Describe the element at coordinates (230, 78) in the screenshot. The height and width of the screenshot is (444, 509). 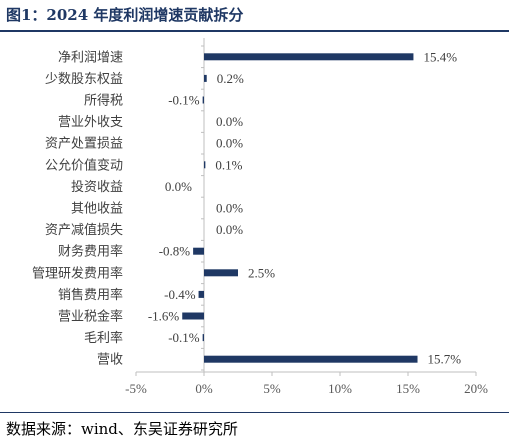
I see `data-label: 0.2%` at that location.